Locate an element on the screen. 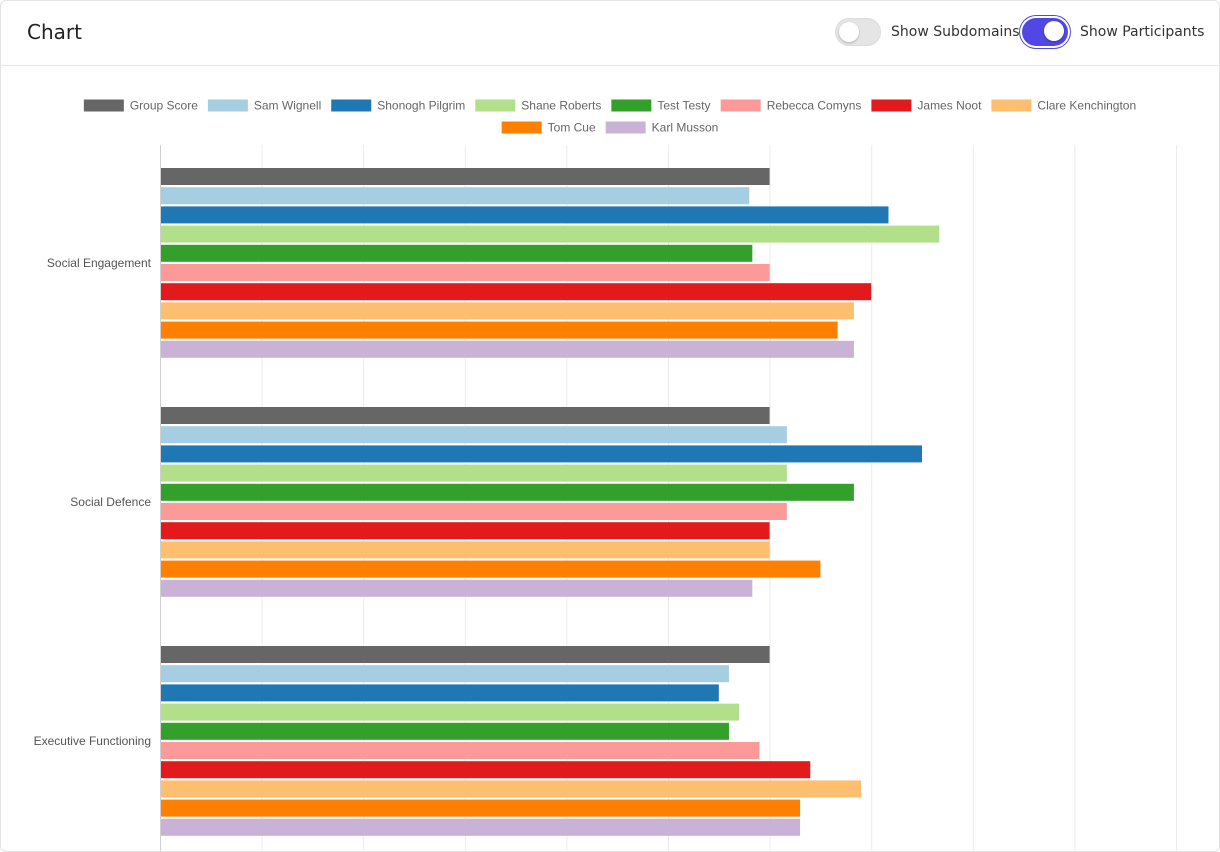 The width and height of the screenshot is (1220, 852). show-subdomains-switch is located at coordinates (858, 32).